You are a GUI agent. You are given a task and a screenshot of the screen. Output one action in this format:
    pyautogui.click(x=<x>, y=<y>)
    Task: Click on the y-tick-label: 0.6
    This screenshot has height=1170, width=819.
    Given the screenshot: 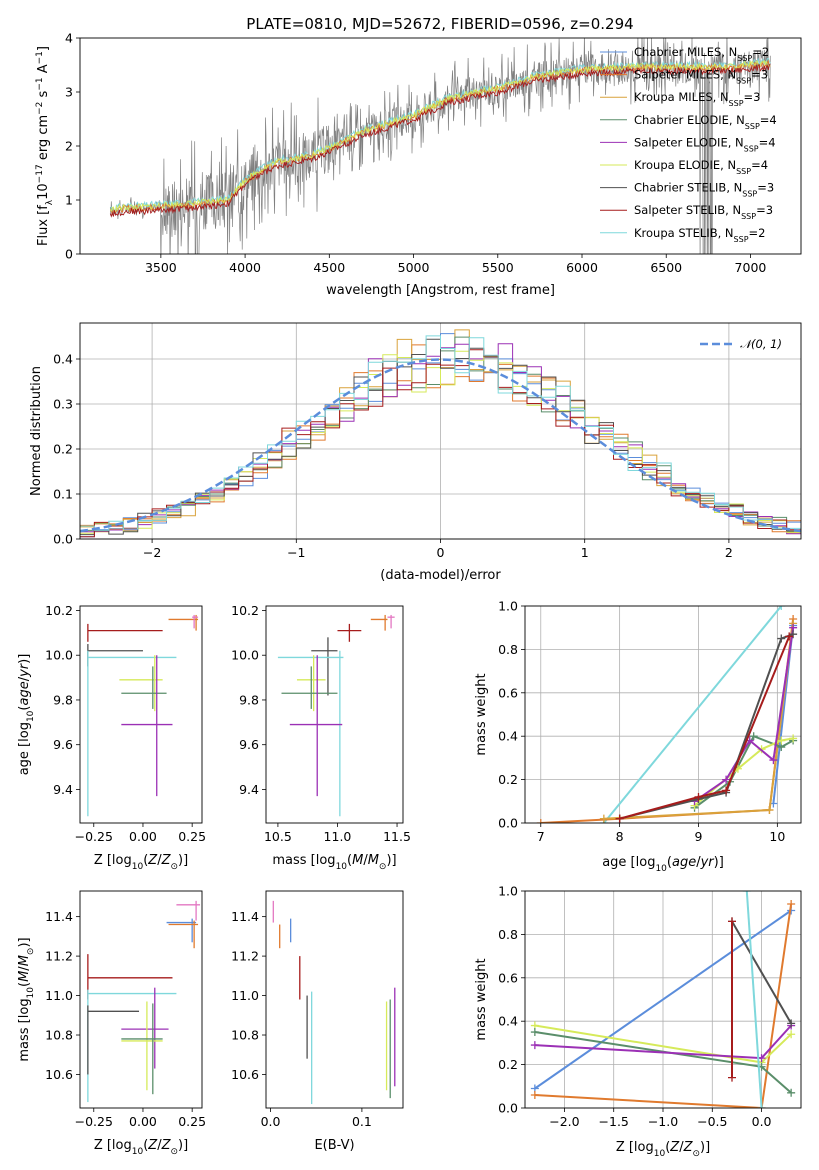 What is the action you would take?
    pyautogui.click(x=508, y=977)
    